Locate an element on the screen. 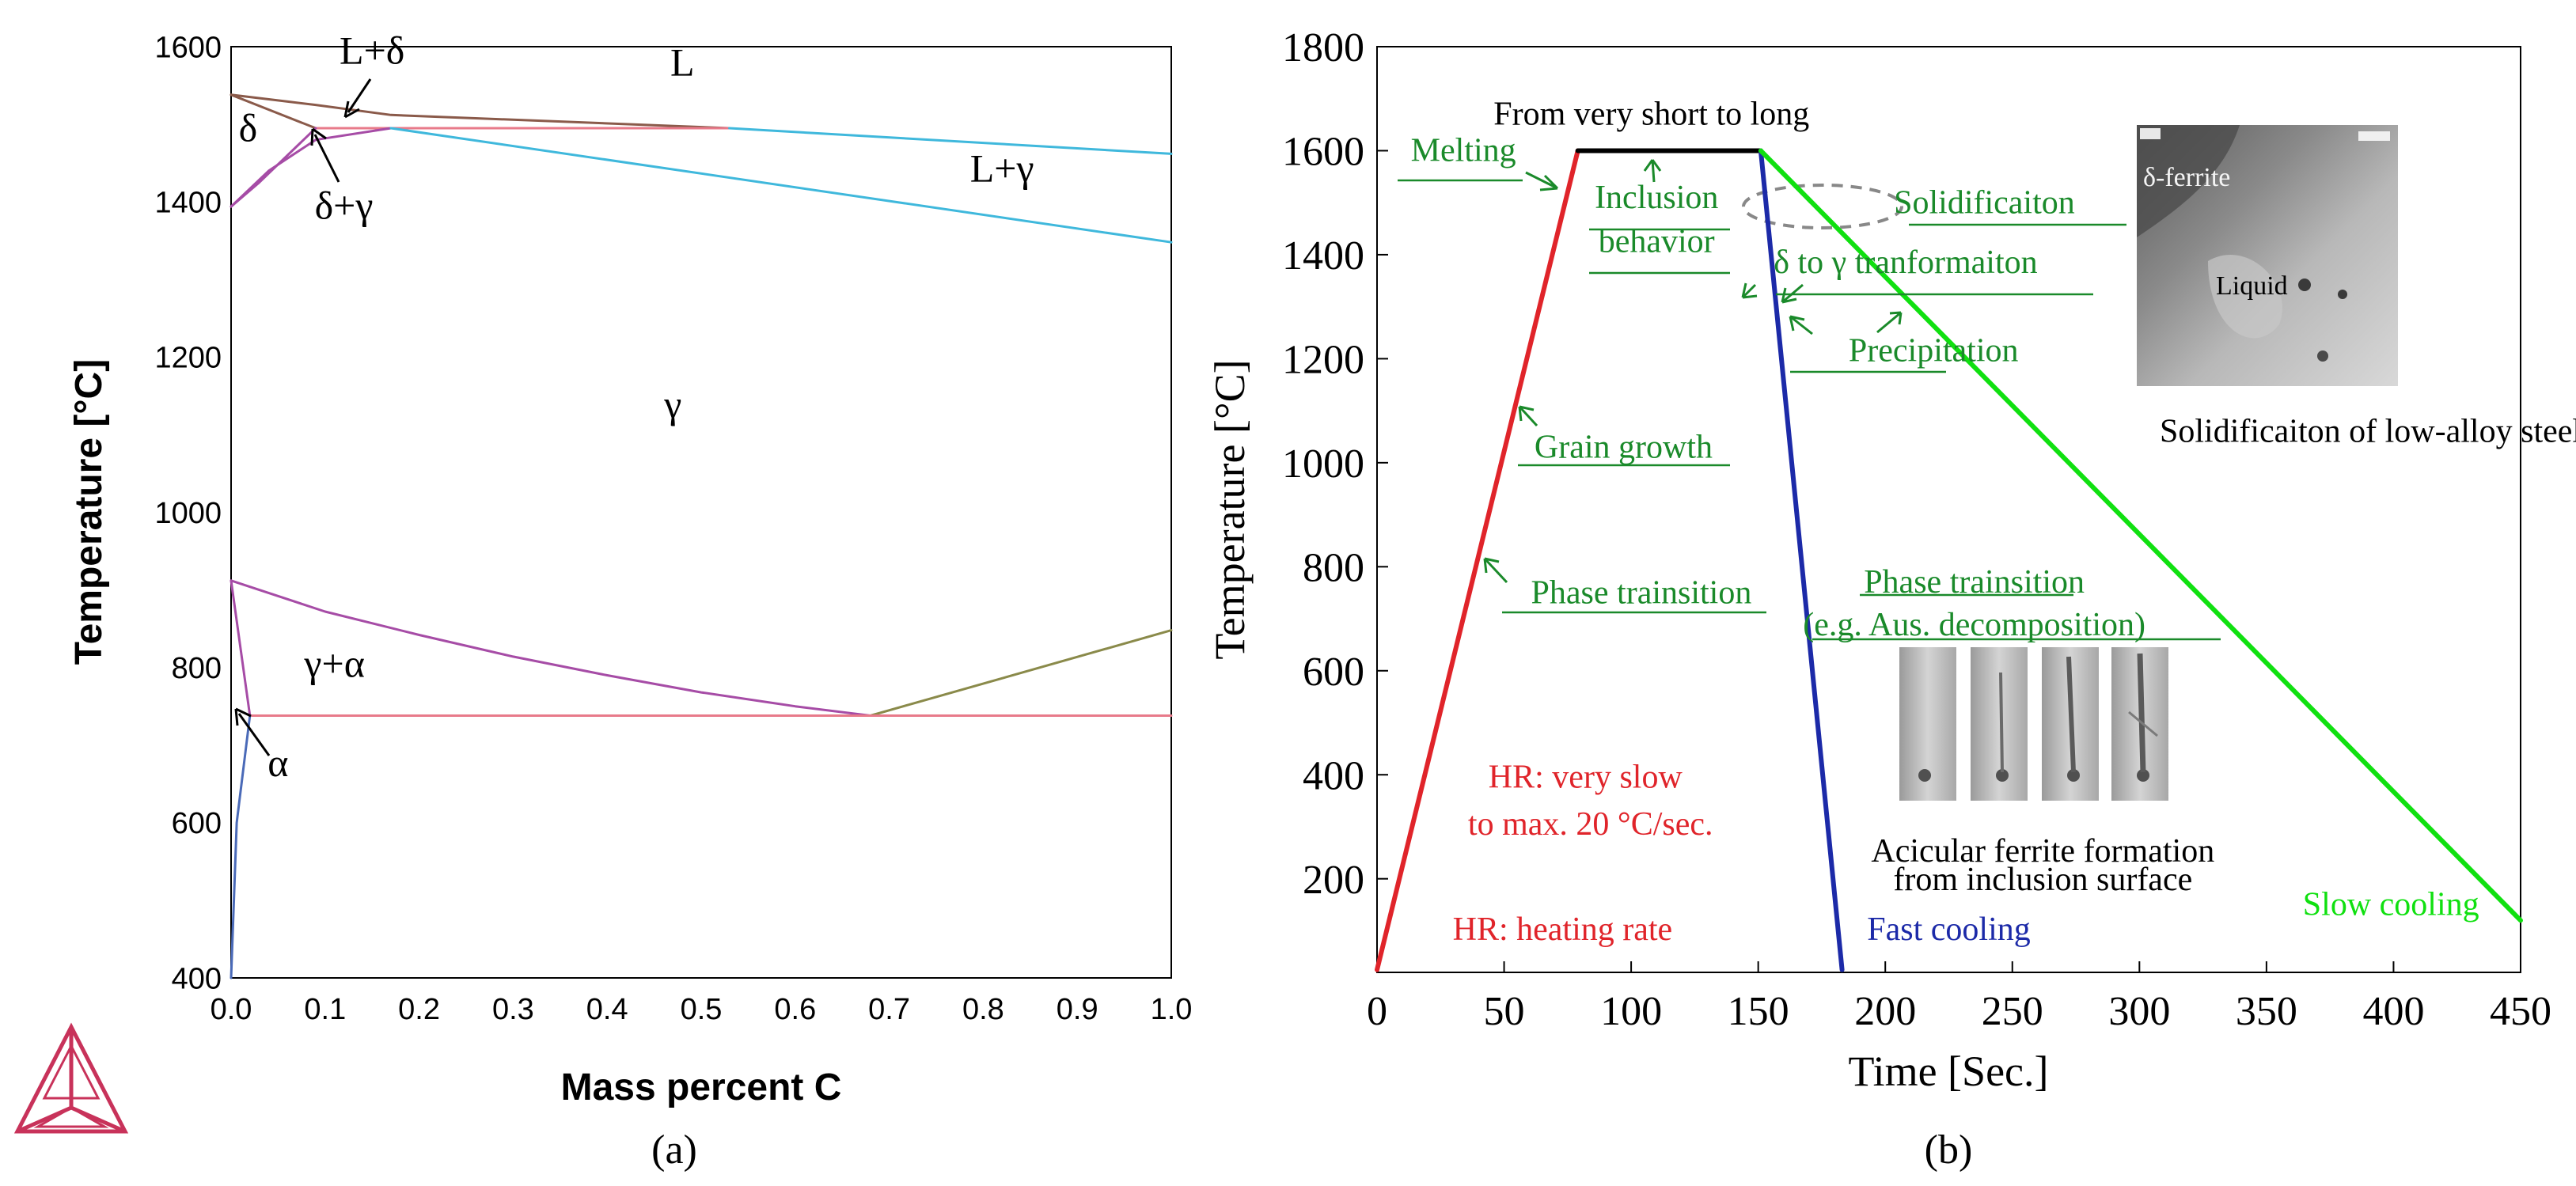  annotation-label: Melting is located at coordinates (1463, 151).